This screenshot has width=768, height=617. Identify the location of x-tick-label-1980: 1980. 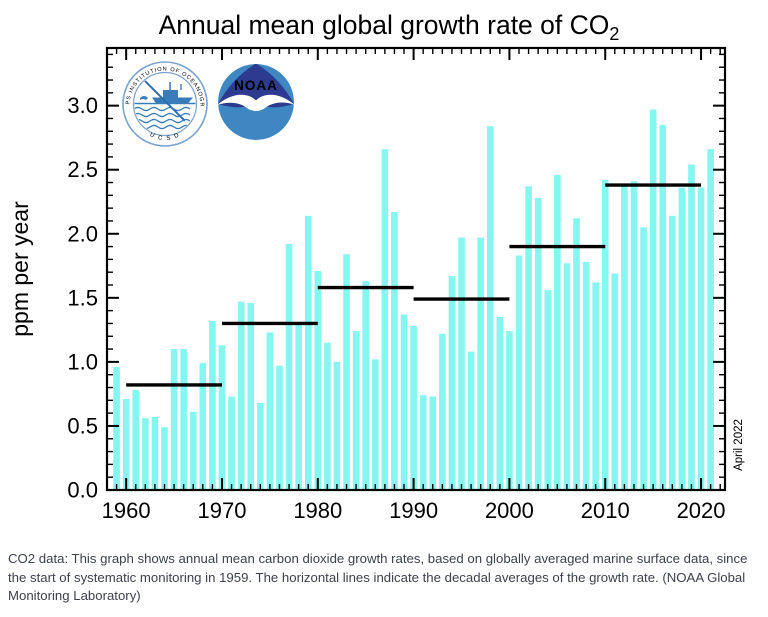
(317, 510).